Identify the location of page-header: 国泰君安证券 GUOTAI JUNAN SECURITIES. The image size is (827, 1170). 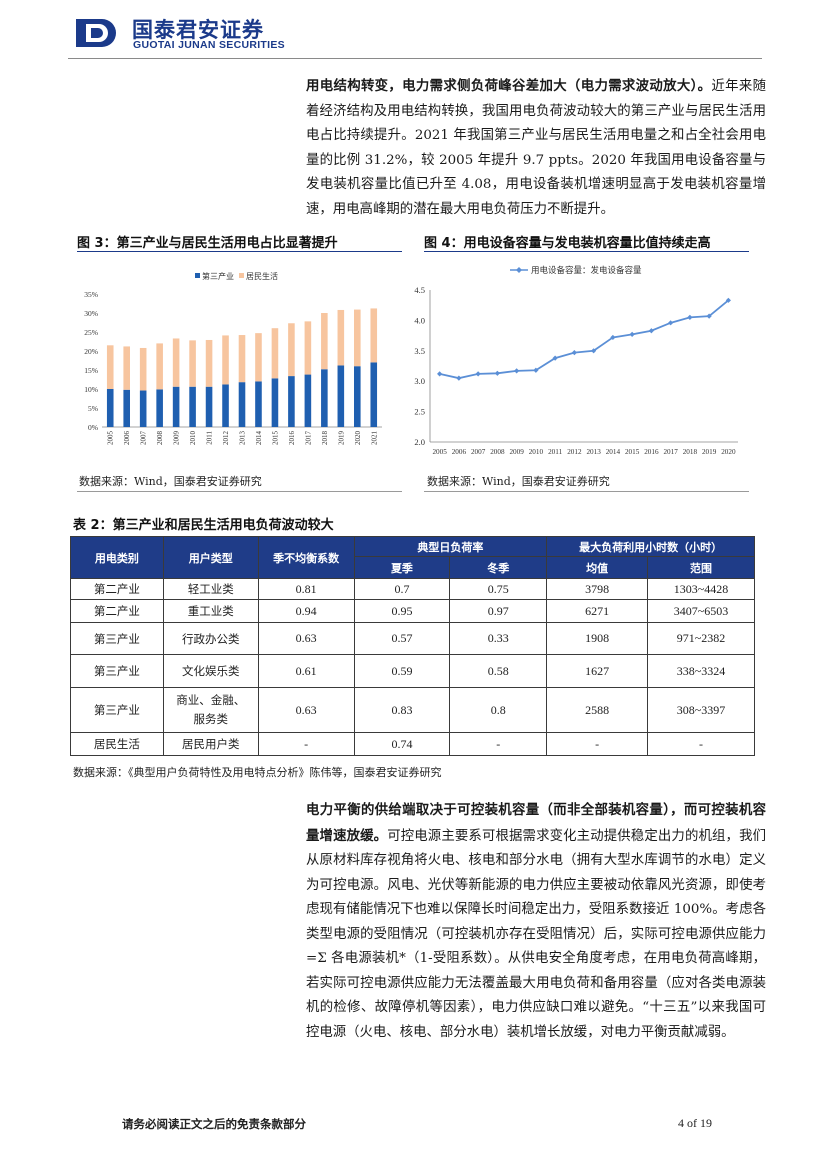
(413, 30).